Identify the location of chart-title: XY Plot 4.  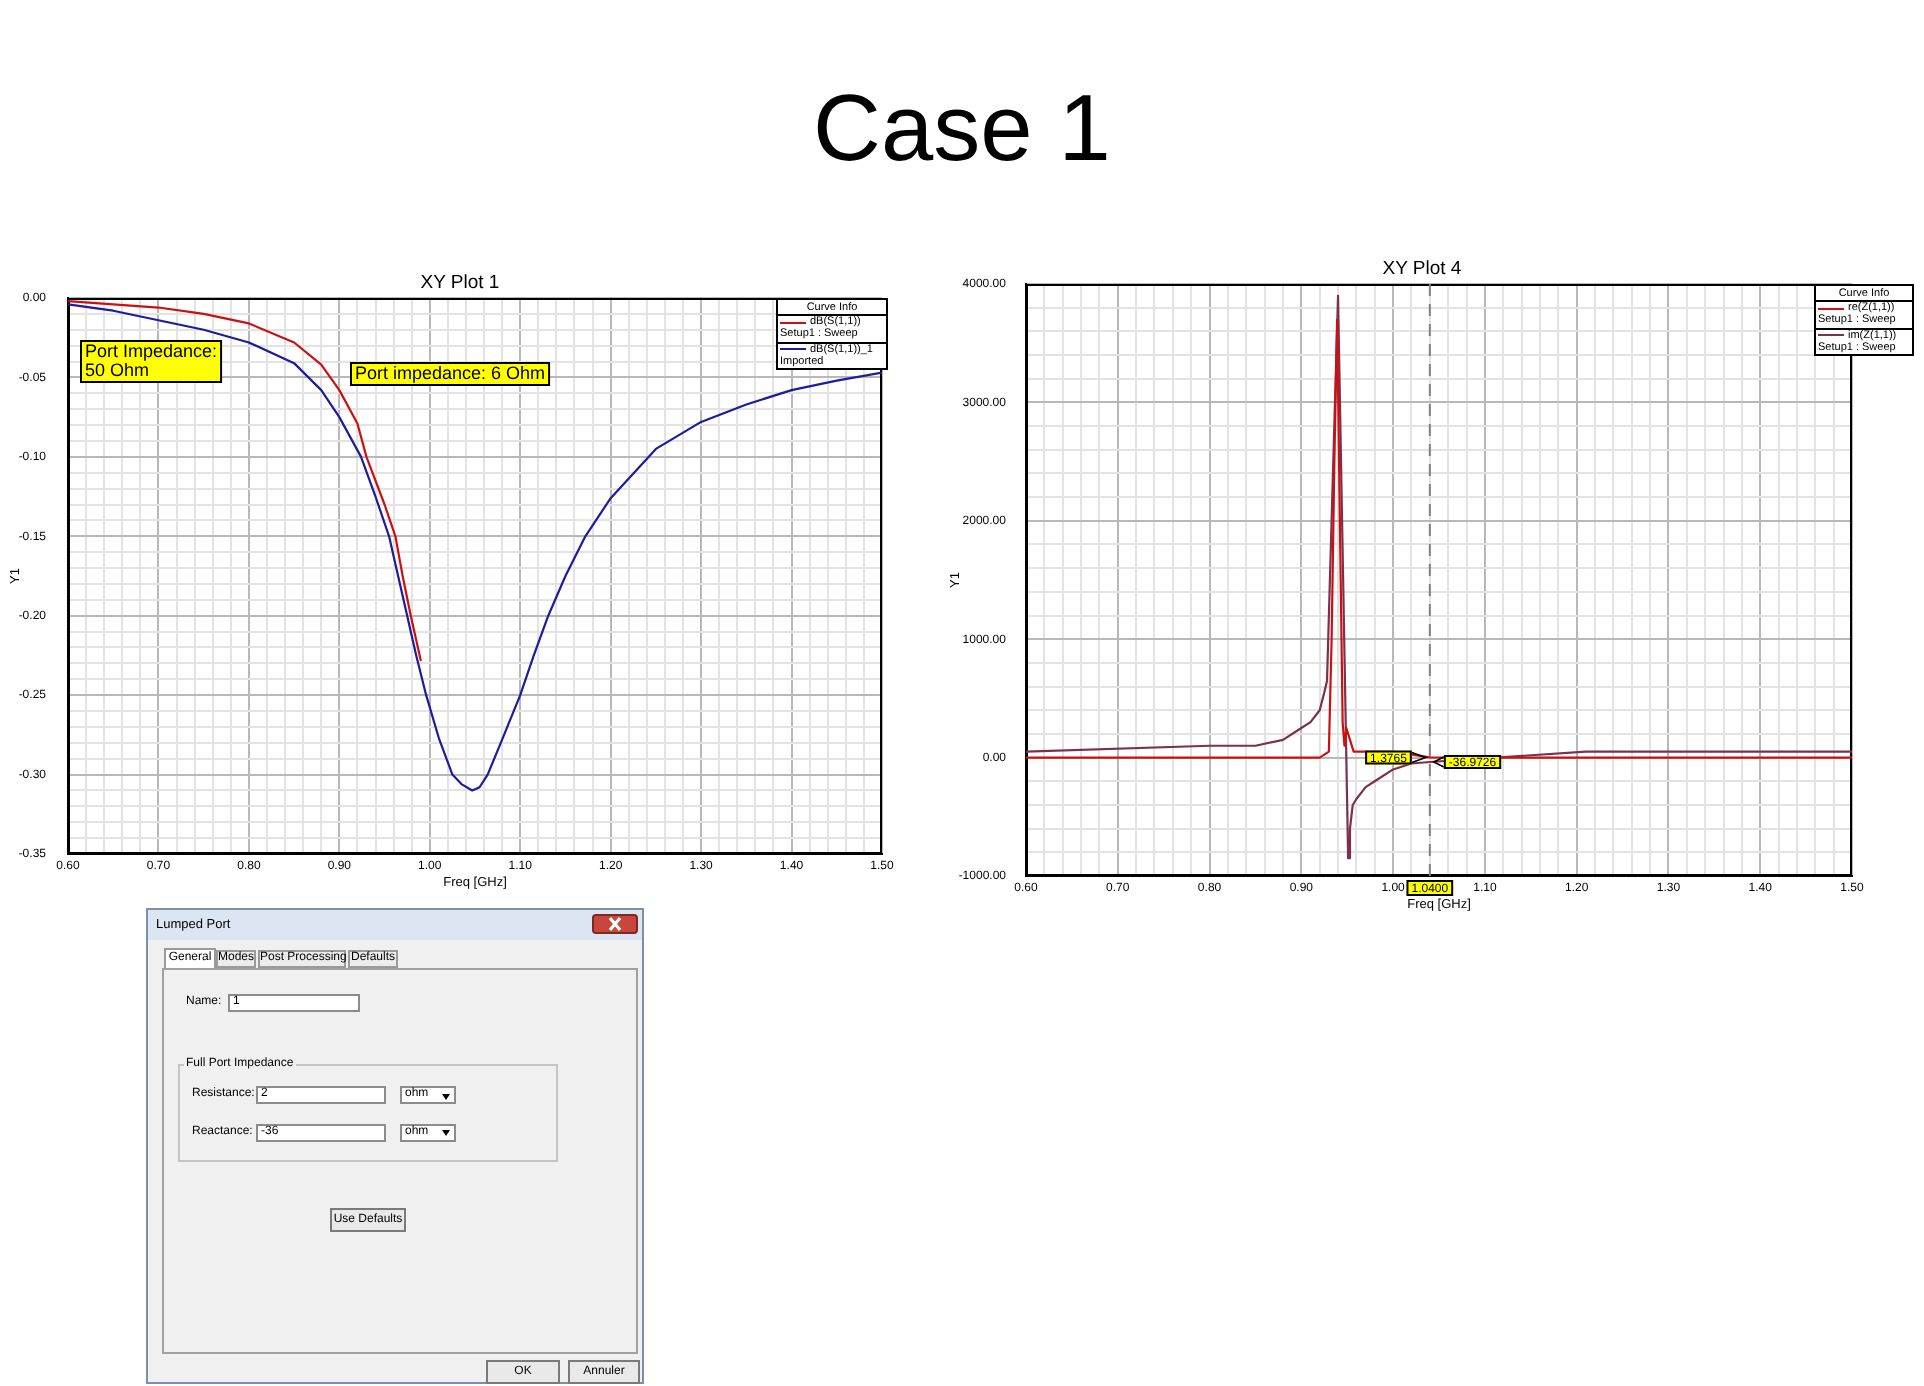
(1422, 269).